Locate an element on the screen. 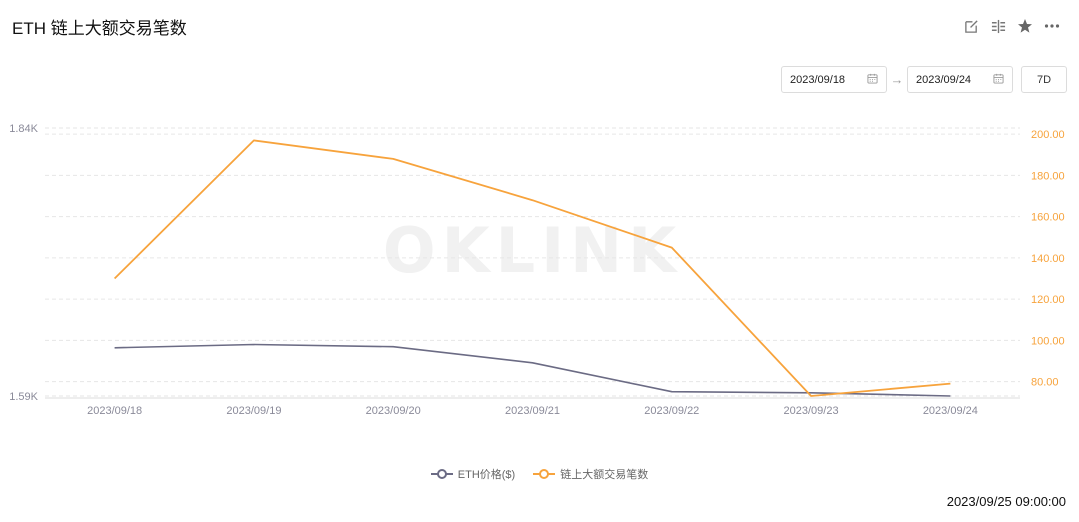 Image resolution: width=1079 pixels, height=522 pixels. legend-item: 链上大额交易笔数 is located at coordinates (590, 474).